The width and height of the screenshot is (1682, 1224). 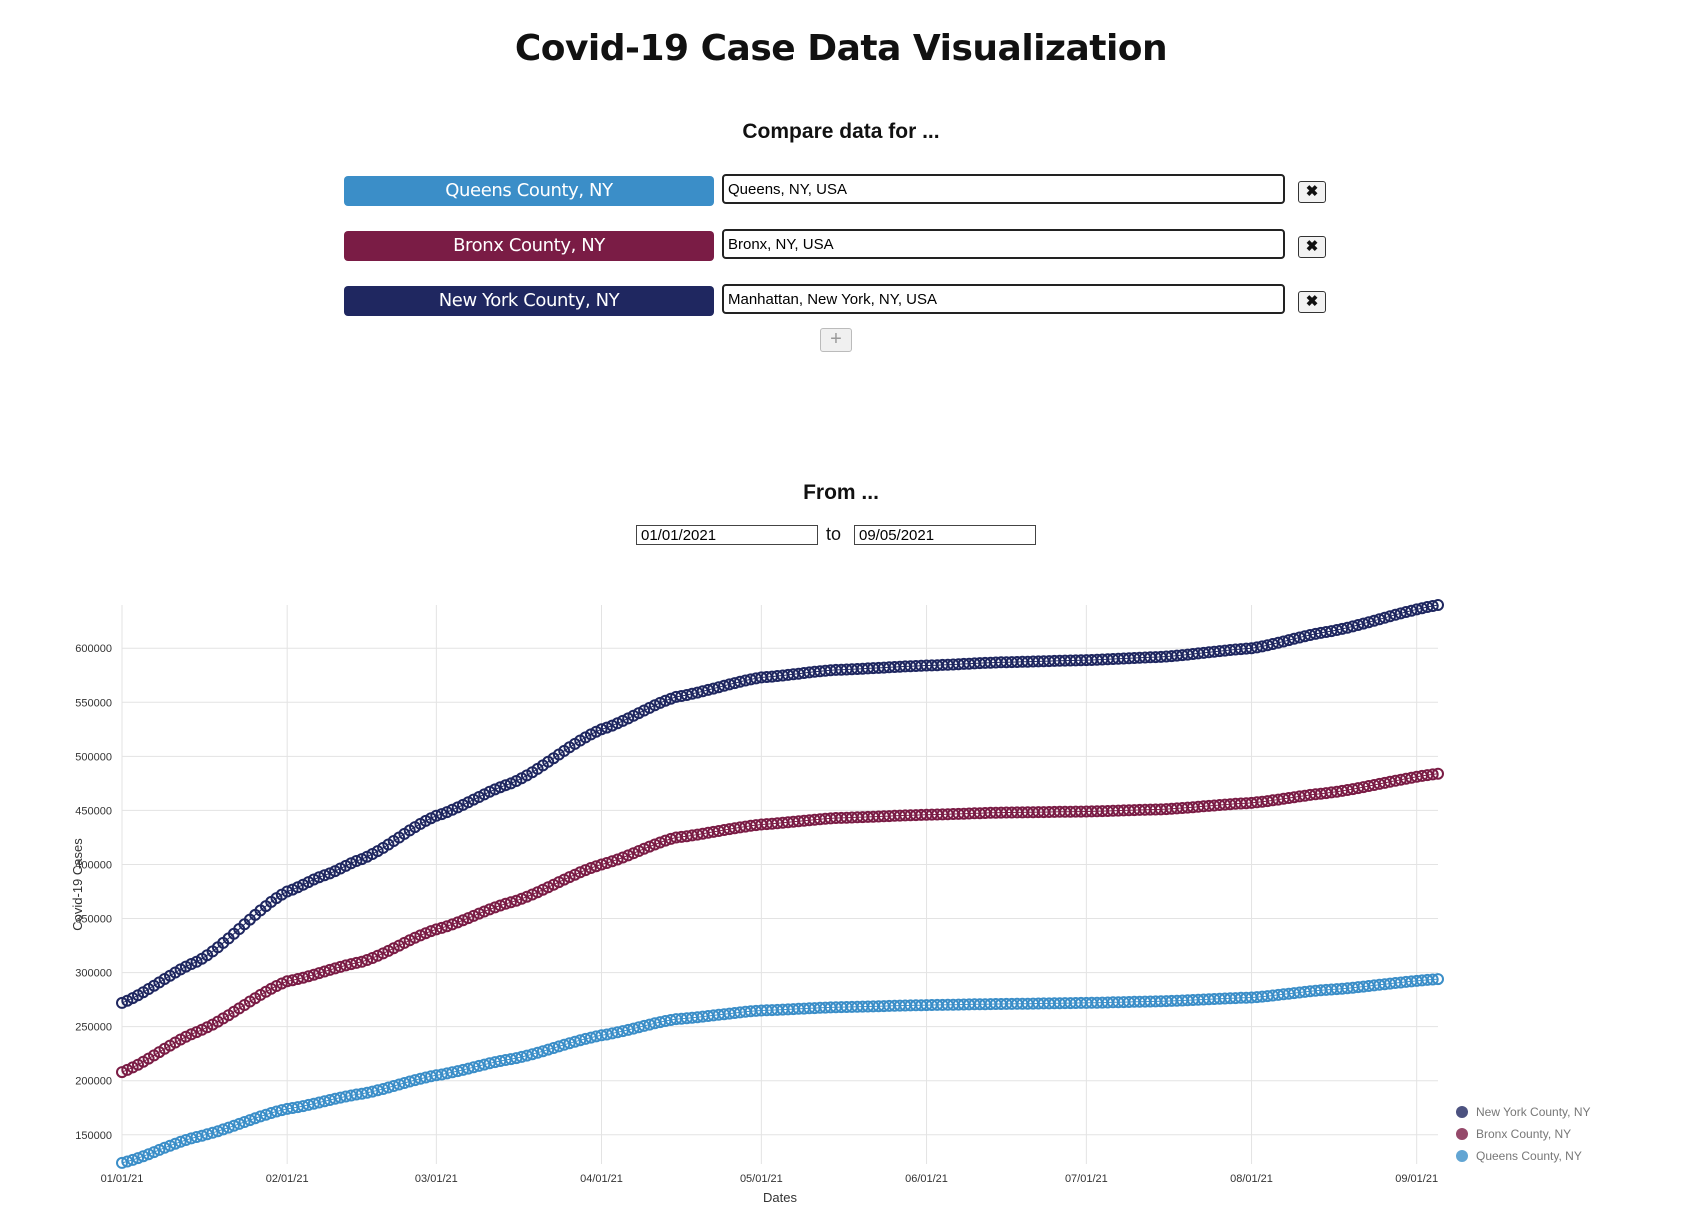 I want to click on start-date-input, so click(x=727, y=535).